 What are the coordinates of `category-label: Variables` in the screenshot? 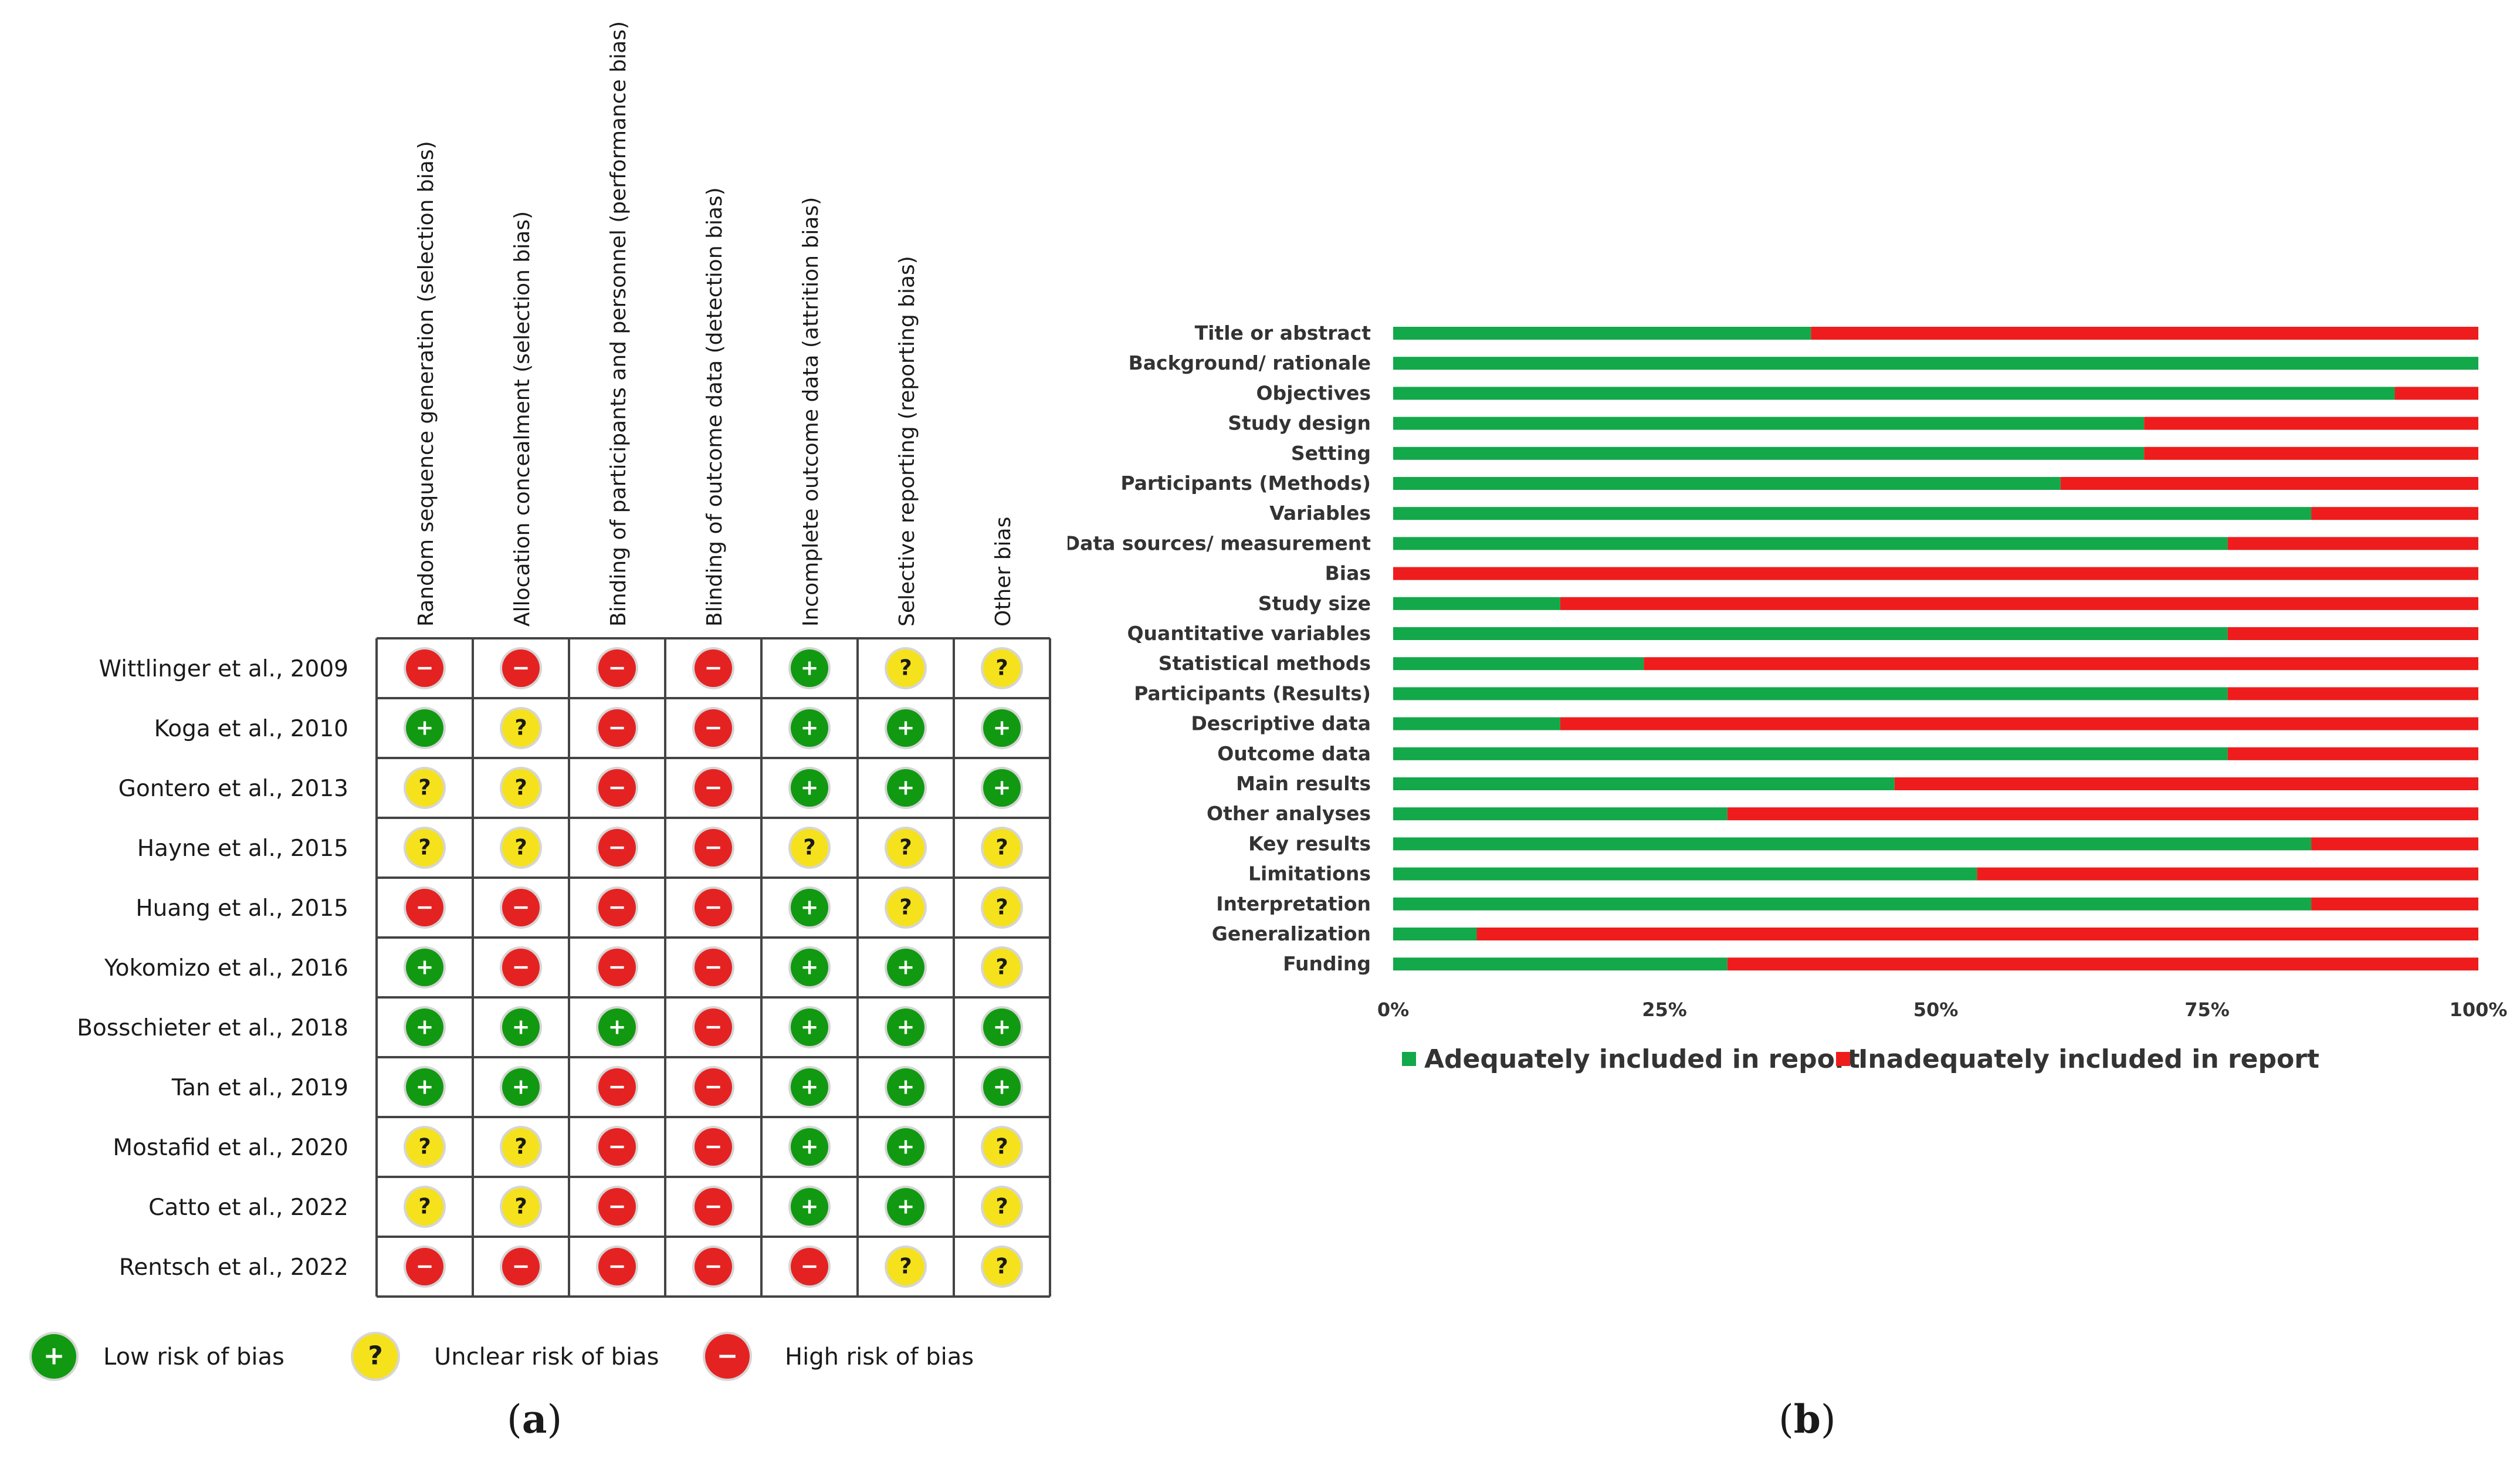 It's located at (1320, 513).